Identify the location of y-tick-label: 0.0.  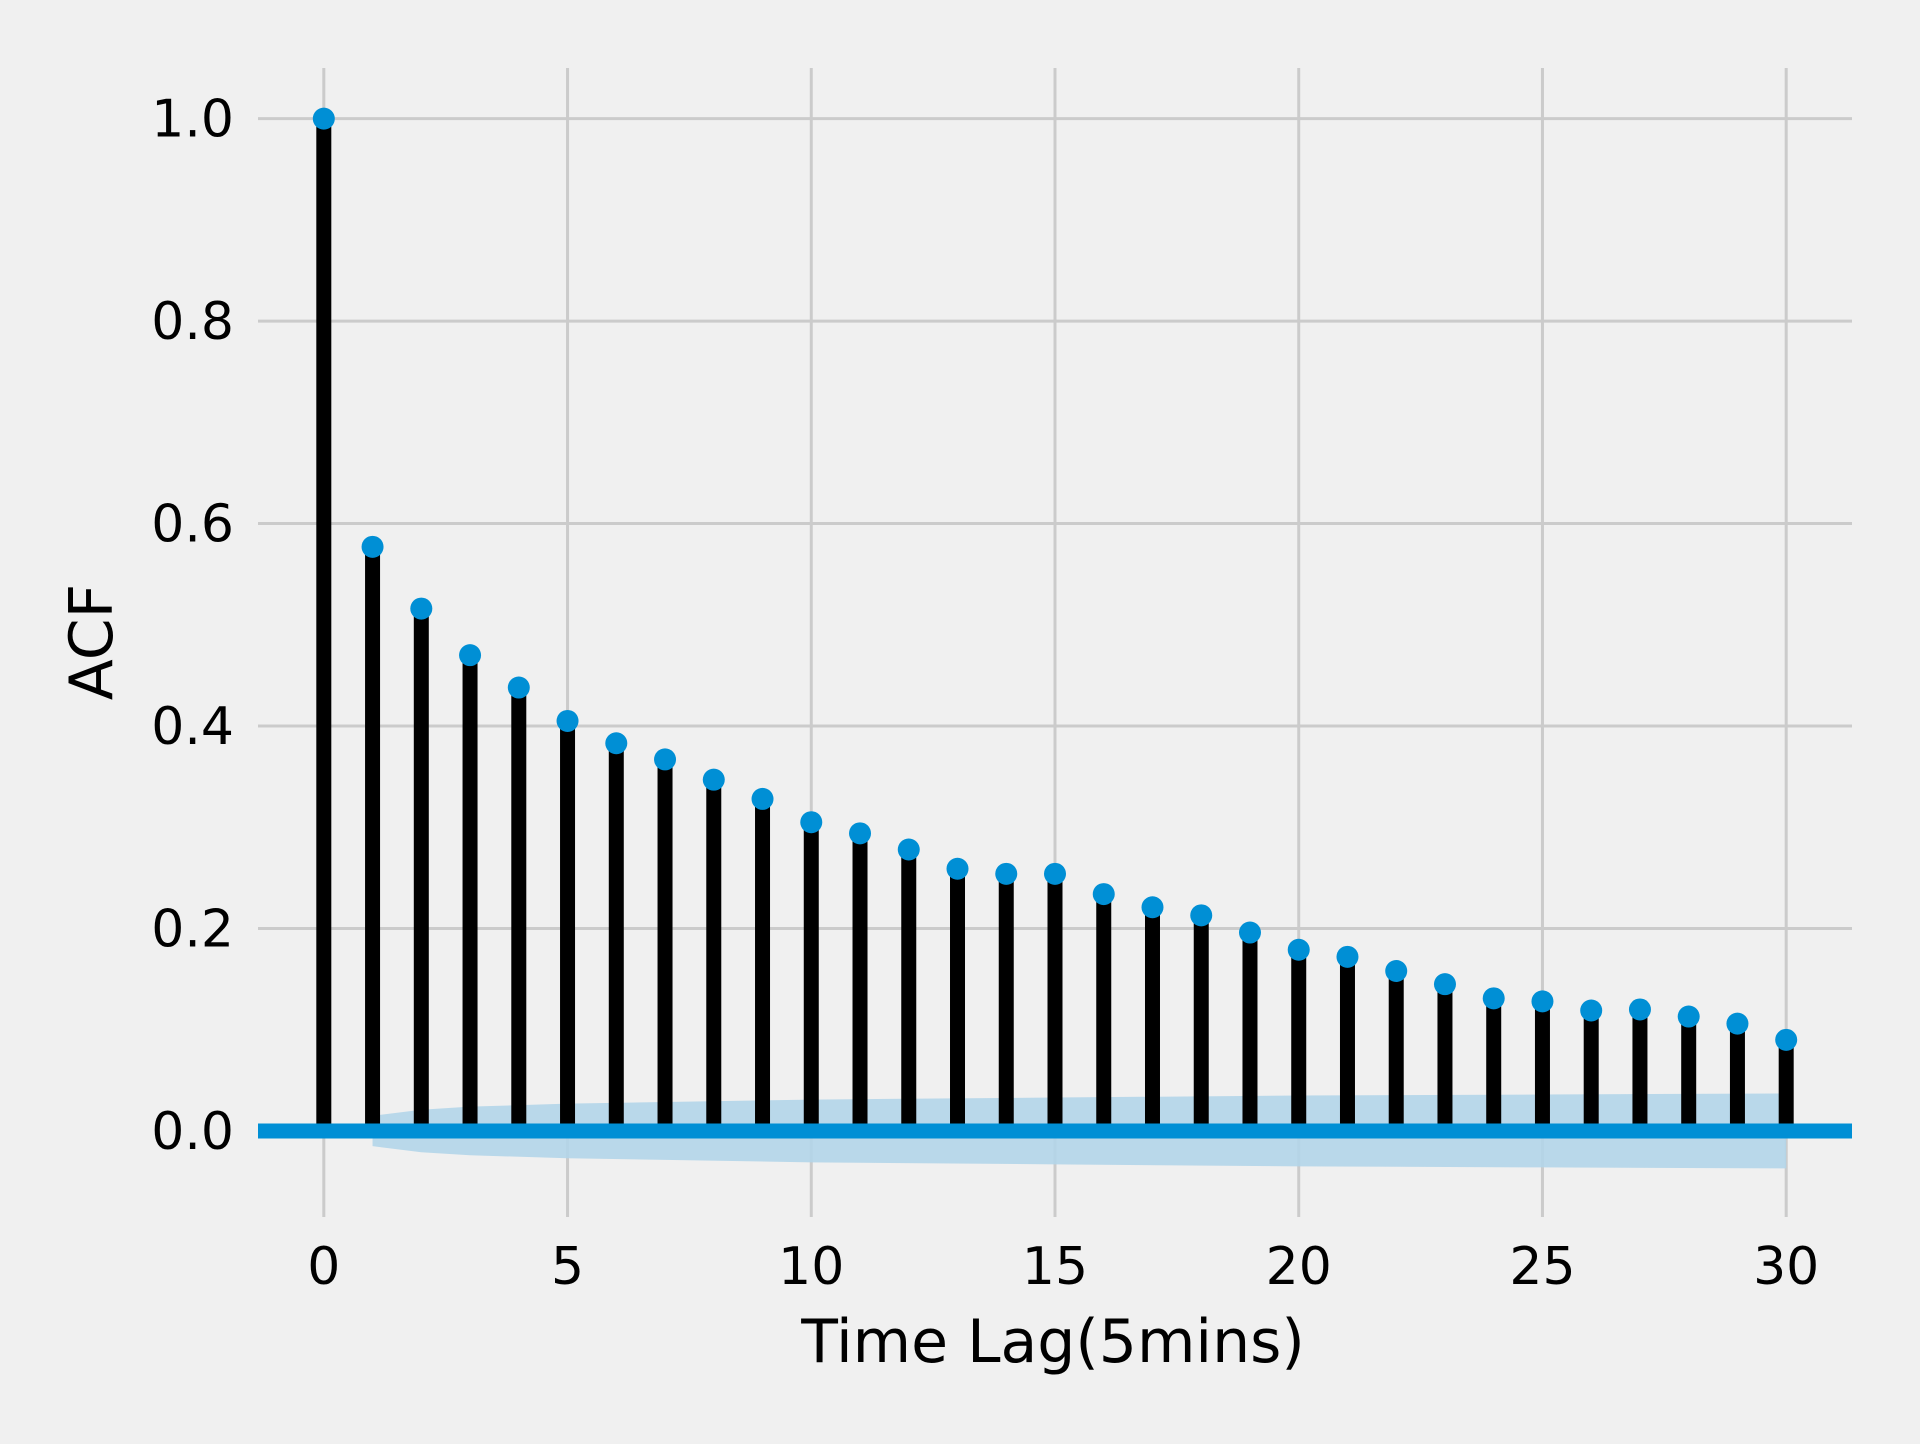
(192, 1132).